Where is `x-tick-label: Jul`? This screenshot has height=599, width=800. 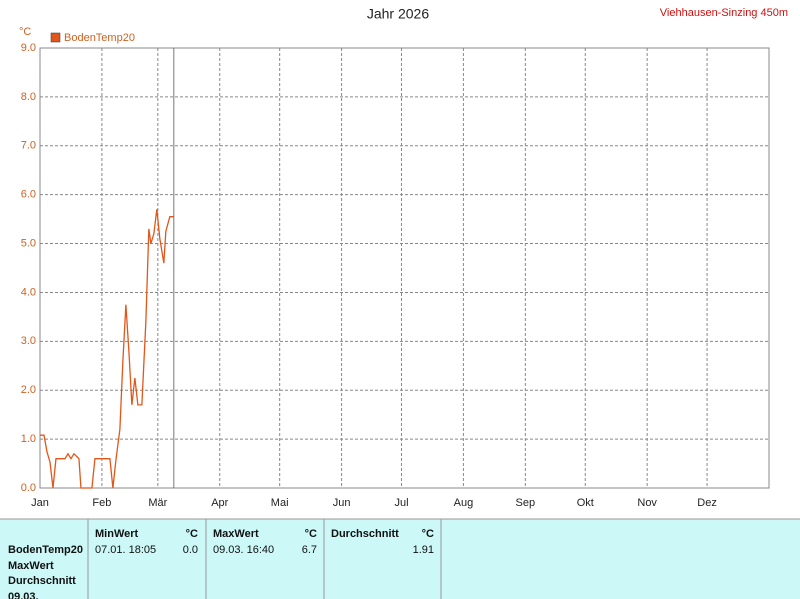
x-tick-label: Jul is located at coordinates (401, 503).